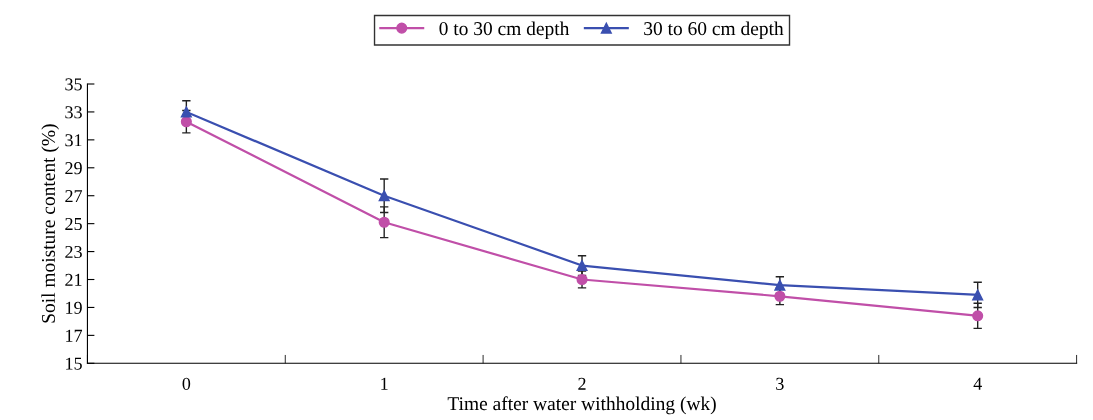 This screenshot has width=1093, height=420. What do you see at coordinates (50, 223) in the screenshot?
I see `y-axis-title: Soil moisture content (%)` at bounding box center [50, 223].